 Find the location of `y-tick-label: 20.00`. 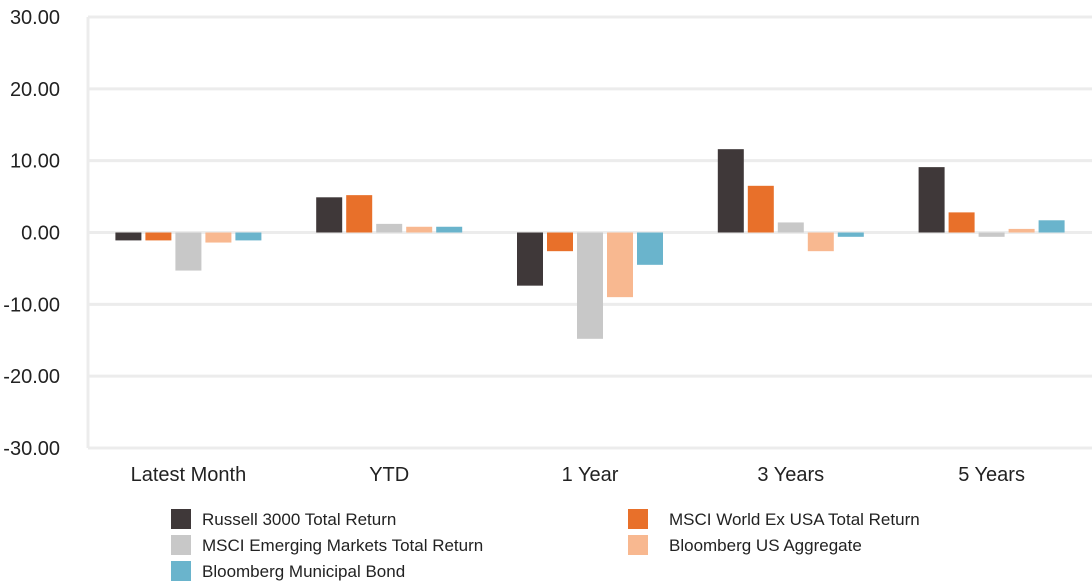

y-tick-label: 20.00 is located at coordinates (35, 90).